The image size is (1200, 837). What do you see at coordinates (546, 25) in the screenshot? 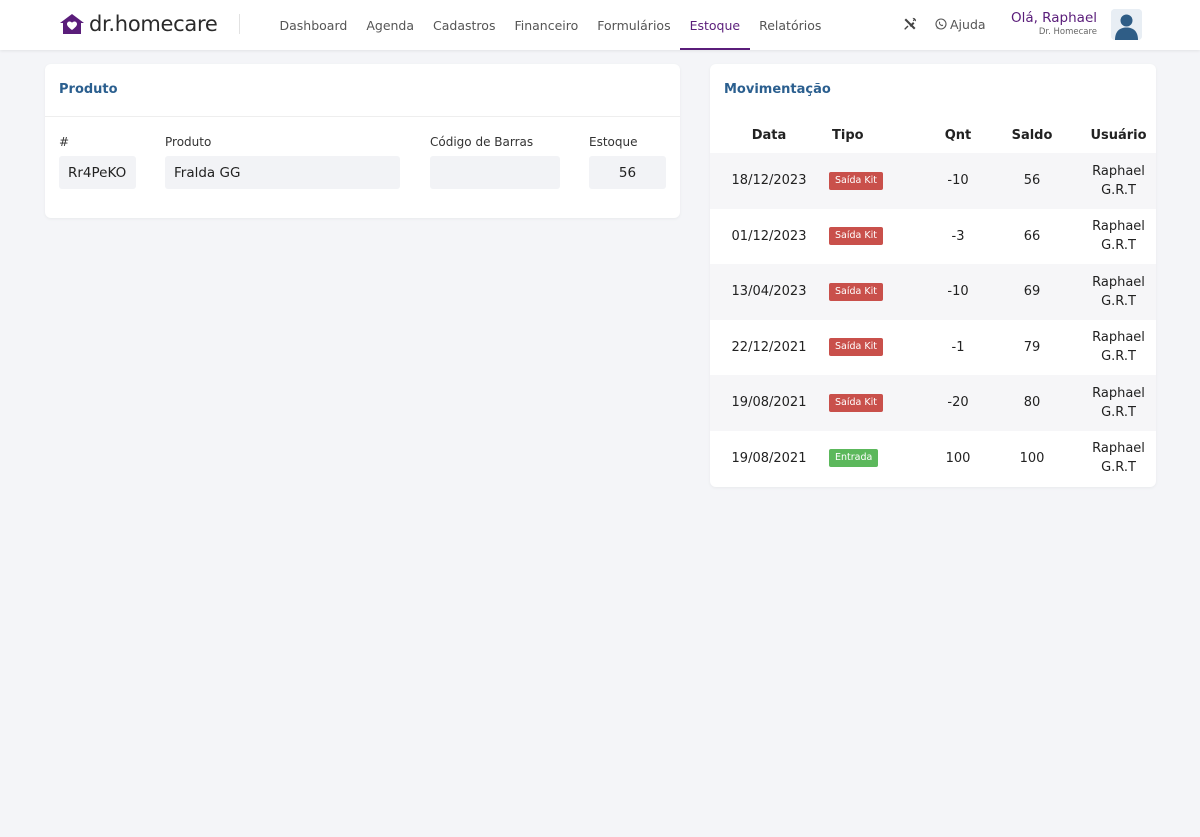
I see `nav-item-financeiro: Financeiro` at bounding box center [546, 25].